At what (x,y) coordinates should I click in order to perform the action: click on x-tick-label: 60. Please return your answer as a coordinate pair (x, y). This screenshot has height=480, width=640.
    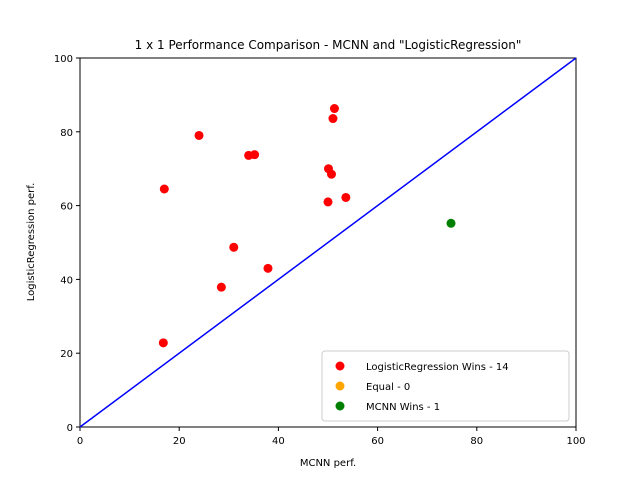
    Looking at the image, I should click on (377, 441).